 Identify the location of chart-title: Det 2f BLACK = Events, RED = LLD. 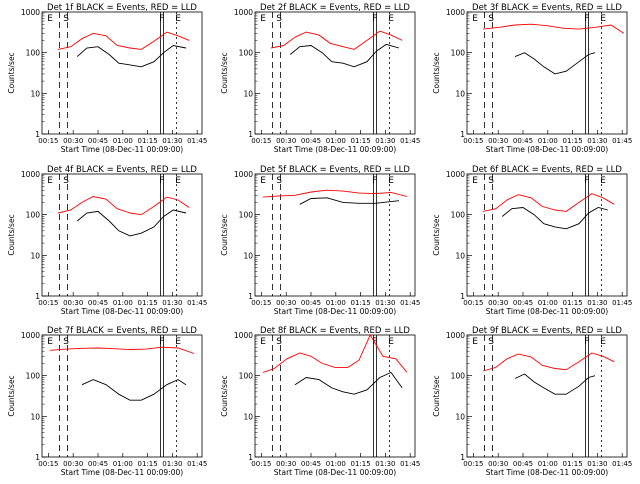
(335, 8).